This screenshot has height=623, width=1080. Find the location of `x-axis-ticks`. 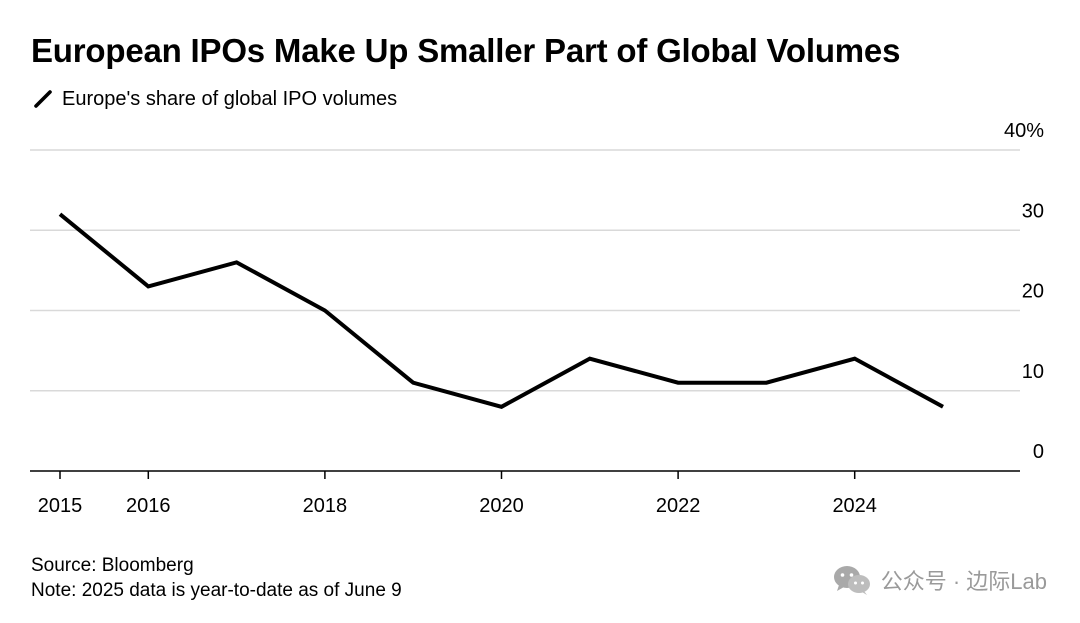

x-axis-ticks is located at coordinates (457, 475).